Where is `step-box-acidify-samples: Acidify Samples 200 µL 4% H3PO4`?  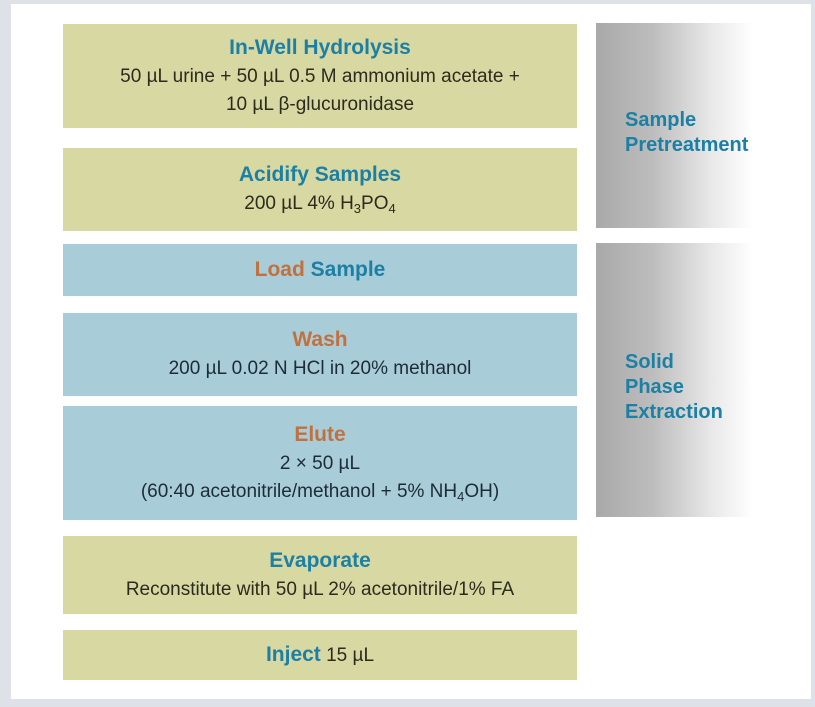
step-box-acidify-samples: Acidify Samples 200 µL 4% H3PO4 is located at coordinates (320, 189).